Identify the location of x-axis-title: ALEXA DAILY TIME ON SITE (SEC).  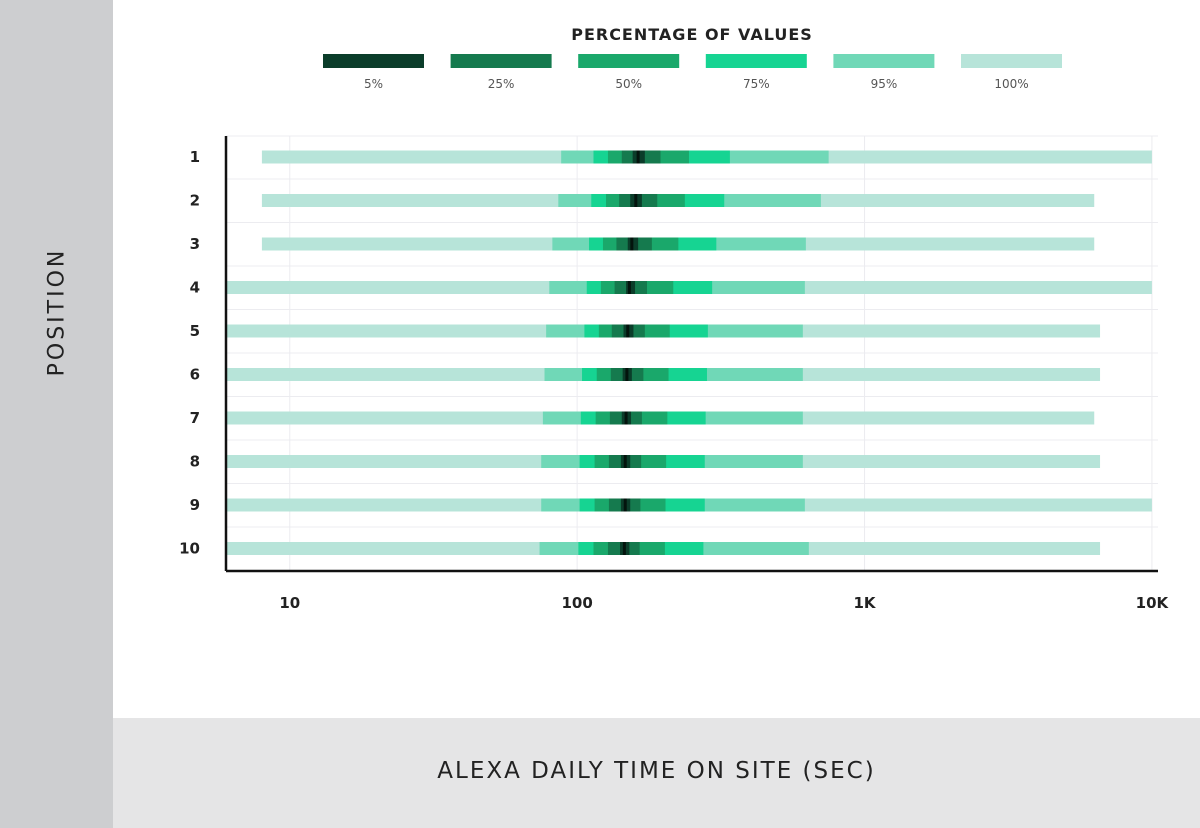
(656, 771).